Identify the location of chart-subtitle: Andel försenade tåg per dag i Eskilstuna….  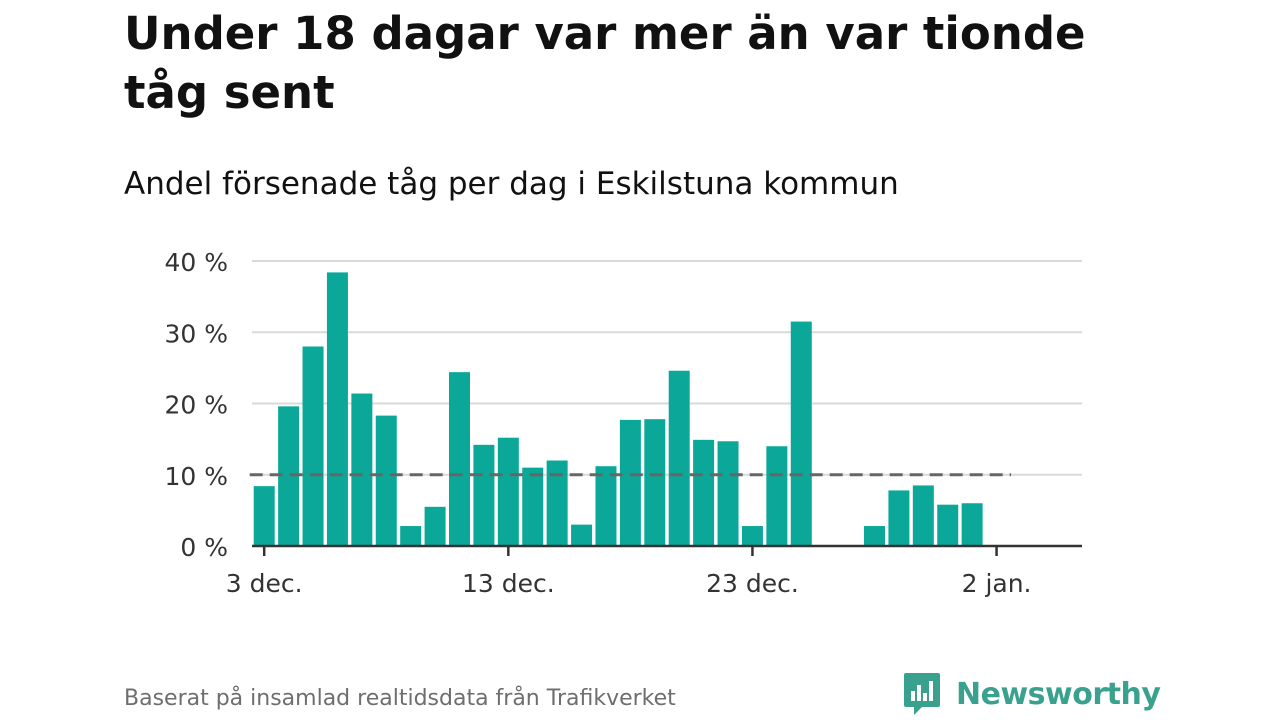
(511, 184).